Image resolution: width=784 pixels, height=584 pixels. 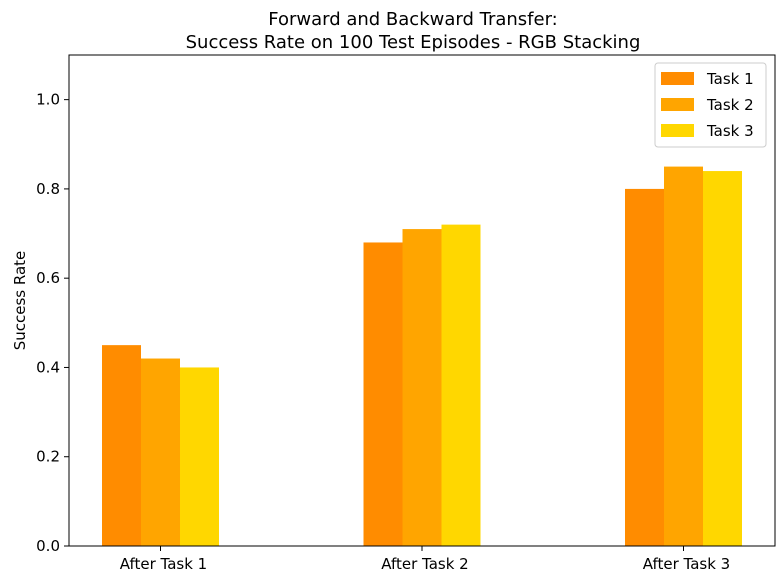 What do you see at coordinates (52, 323) in the screenshot?
I see `y-axis: 0.0 0.2 0.4 0.6 0.8 1.0` at bounding box center [52, 323].